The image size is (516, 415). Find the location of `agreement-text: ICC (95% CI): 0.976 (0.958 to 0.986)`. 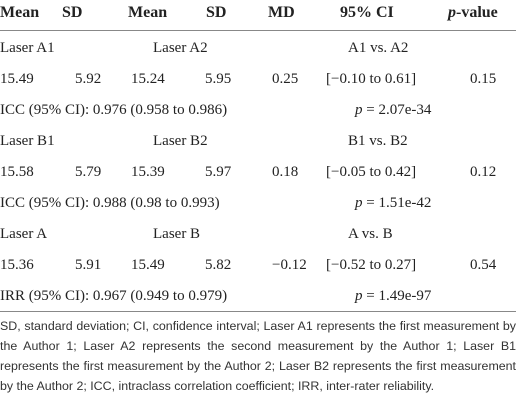

agreement-text: ICC (95% CI): 0.976 (0.958 to 0.986) is located at coordinates (114, 110).